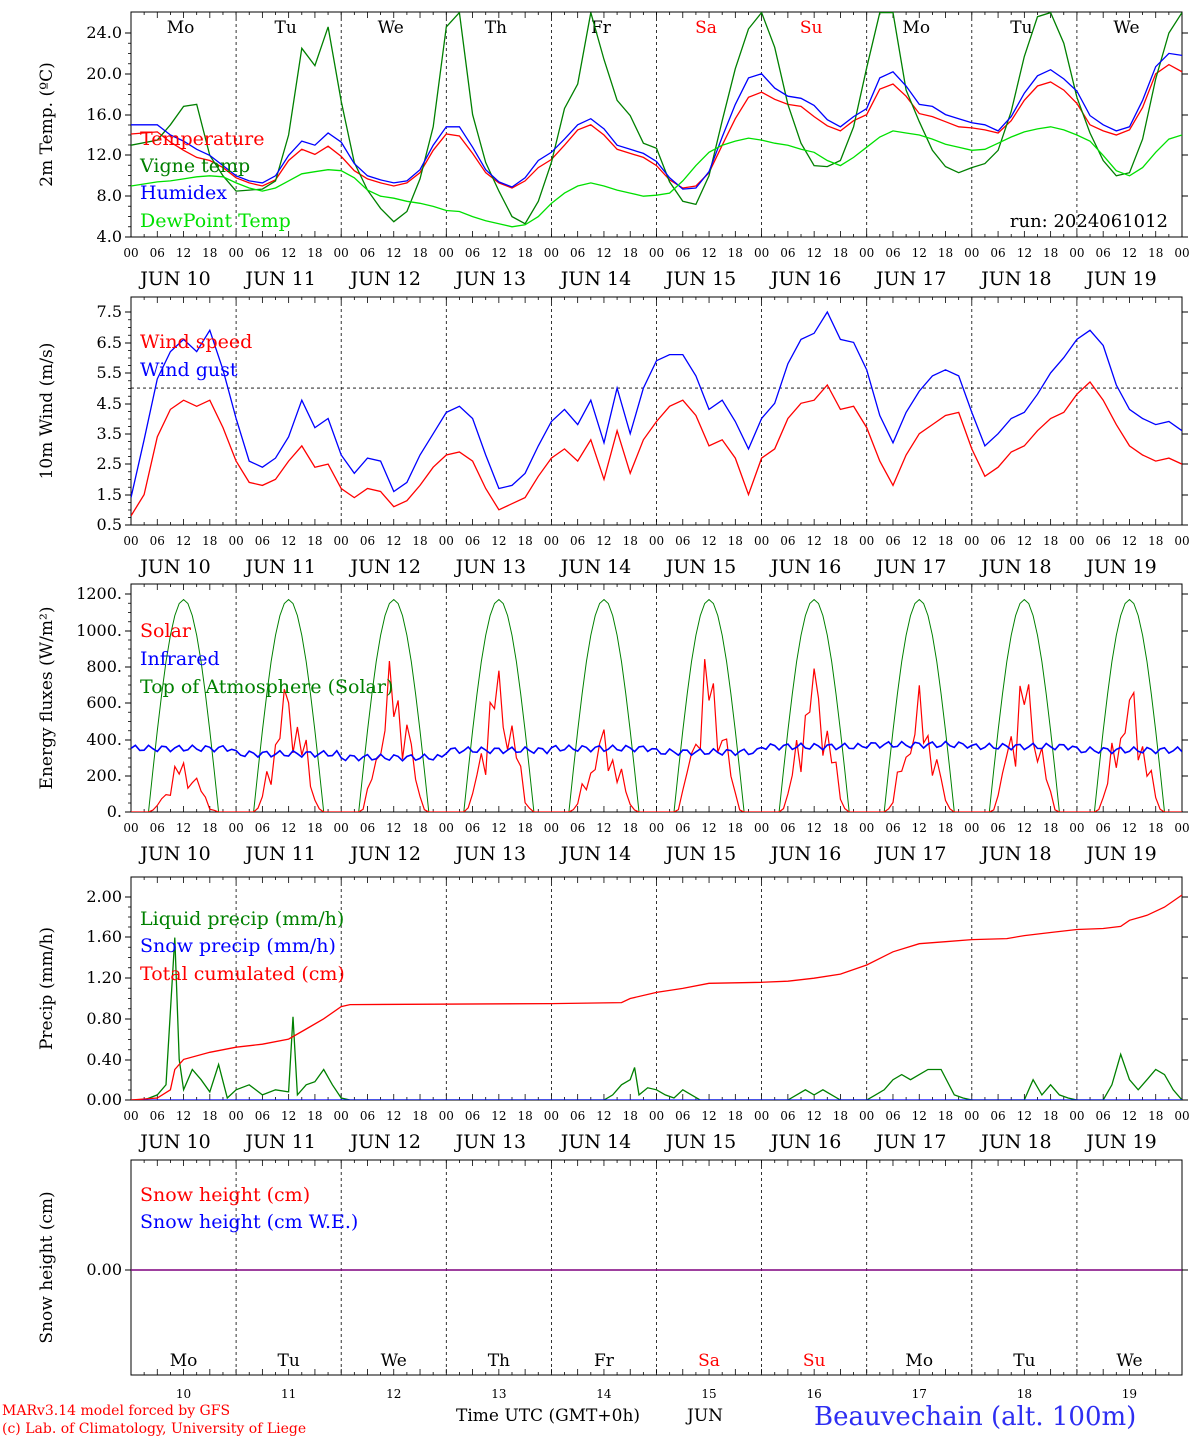  I want to click on day-number-label: 12, so click(393, 1394).